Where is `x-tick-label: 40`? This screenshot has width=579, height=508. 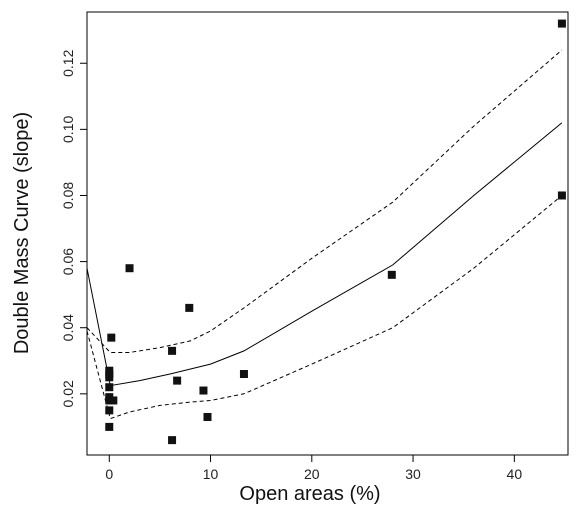
x-tick-label: 40 is located at coordinates (515, 474).